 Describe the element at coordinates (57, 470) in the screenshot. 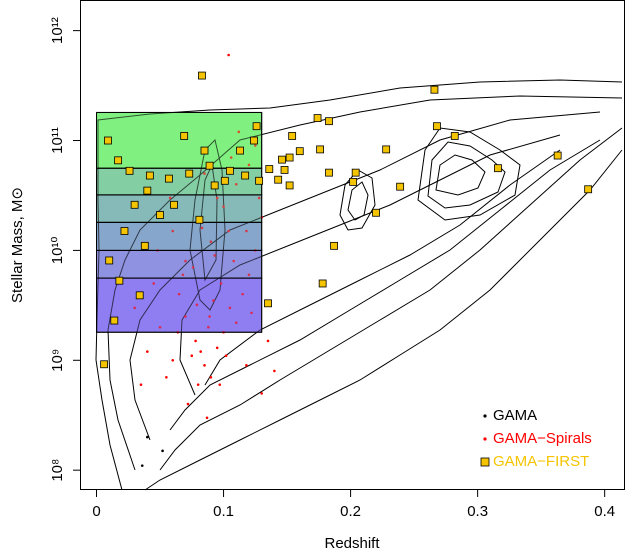

I see `y-tick-label: 10⁸` at that location.